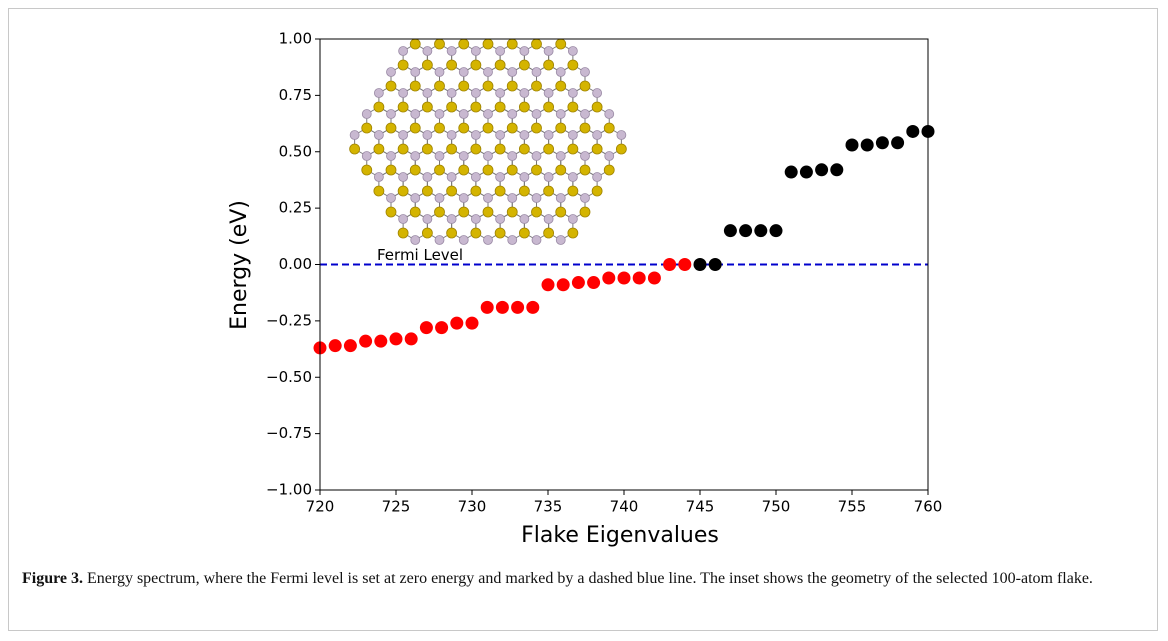  Describe the element at coordinates (488, 141) in the screenshot. I see `inset-flake` at that location.